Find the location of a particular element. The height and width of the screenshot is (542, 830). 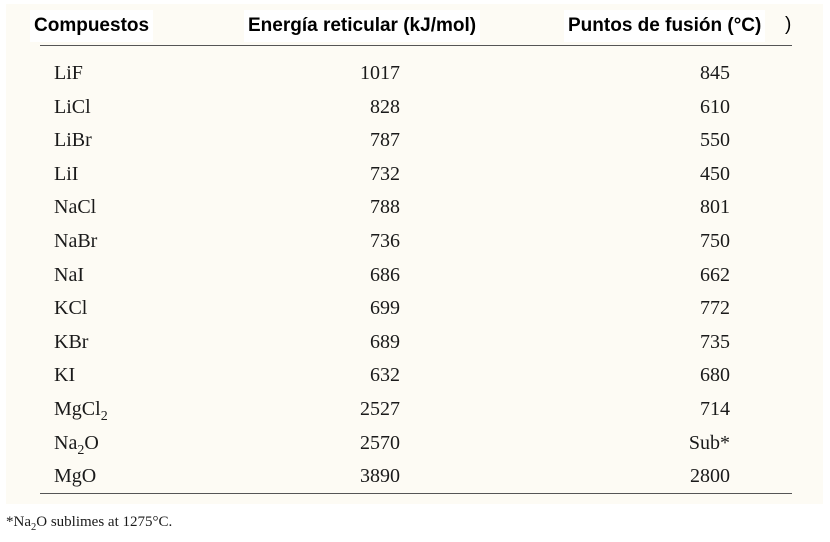

compound-formula: LiBr is located at coordinates (73, 140).